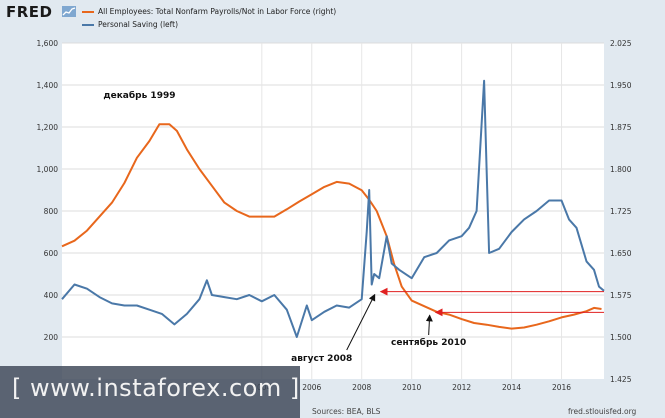 The height and width of the screenshot is (418, 665). I want to click on x-tick-label: 2006, so click(311, 387).